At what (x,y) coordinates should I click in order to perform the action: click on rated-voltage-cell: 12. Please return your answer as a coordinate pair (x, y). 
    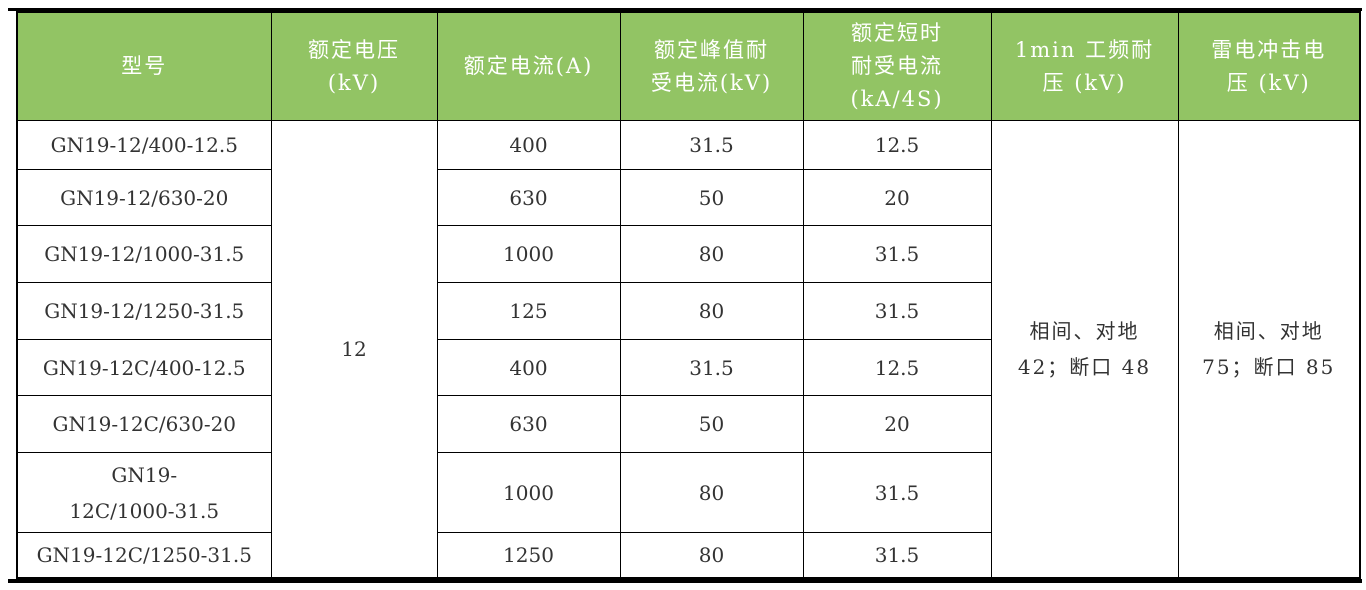
    Looking at the image, I should click on (354, 349).